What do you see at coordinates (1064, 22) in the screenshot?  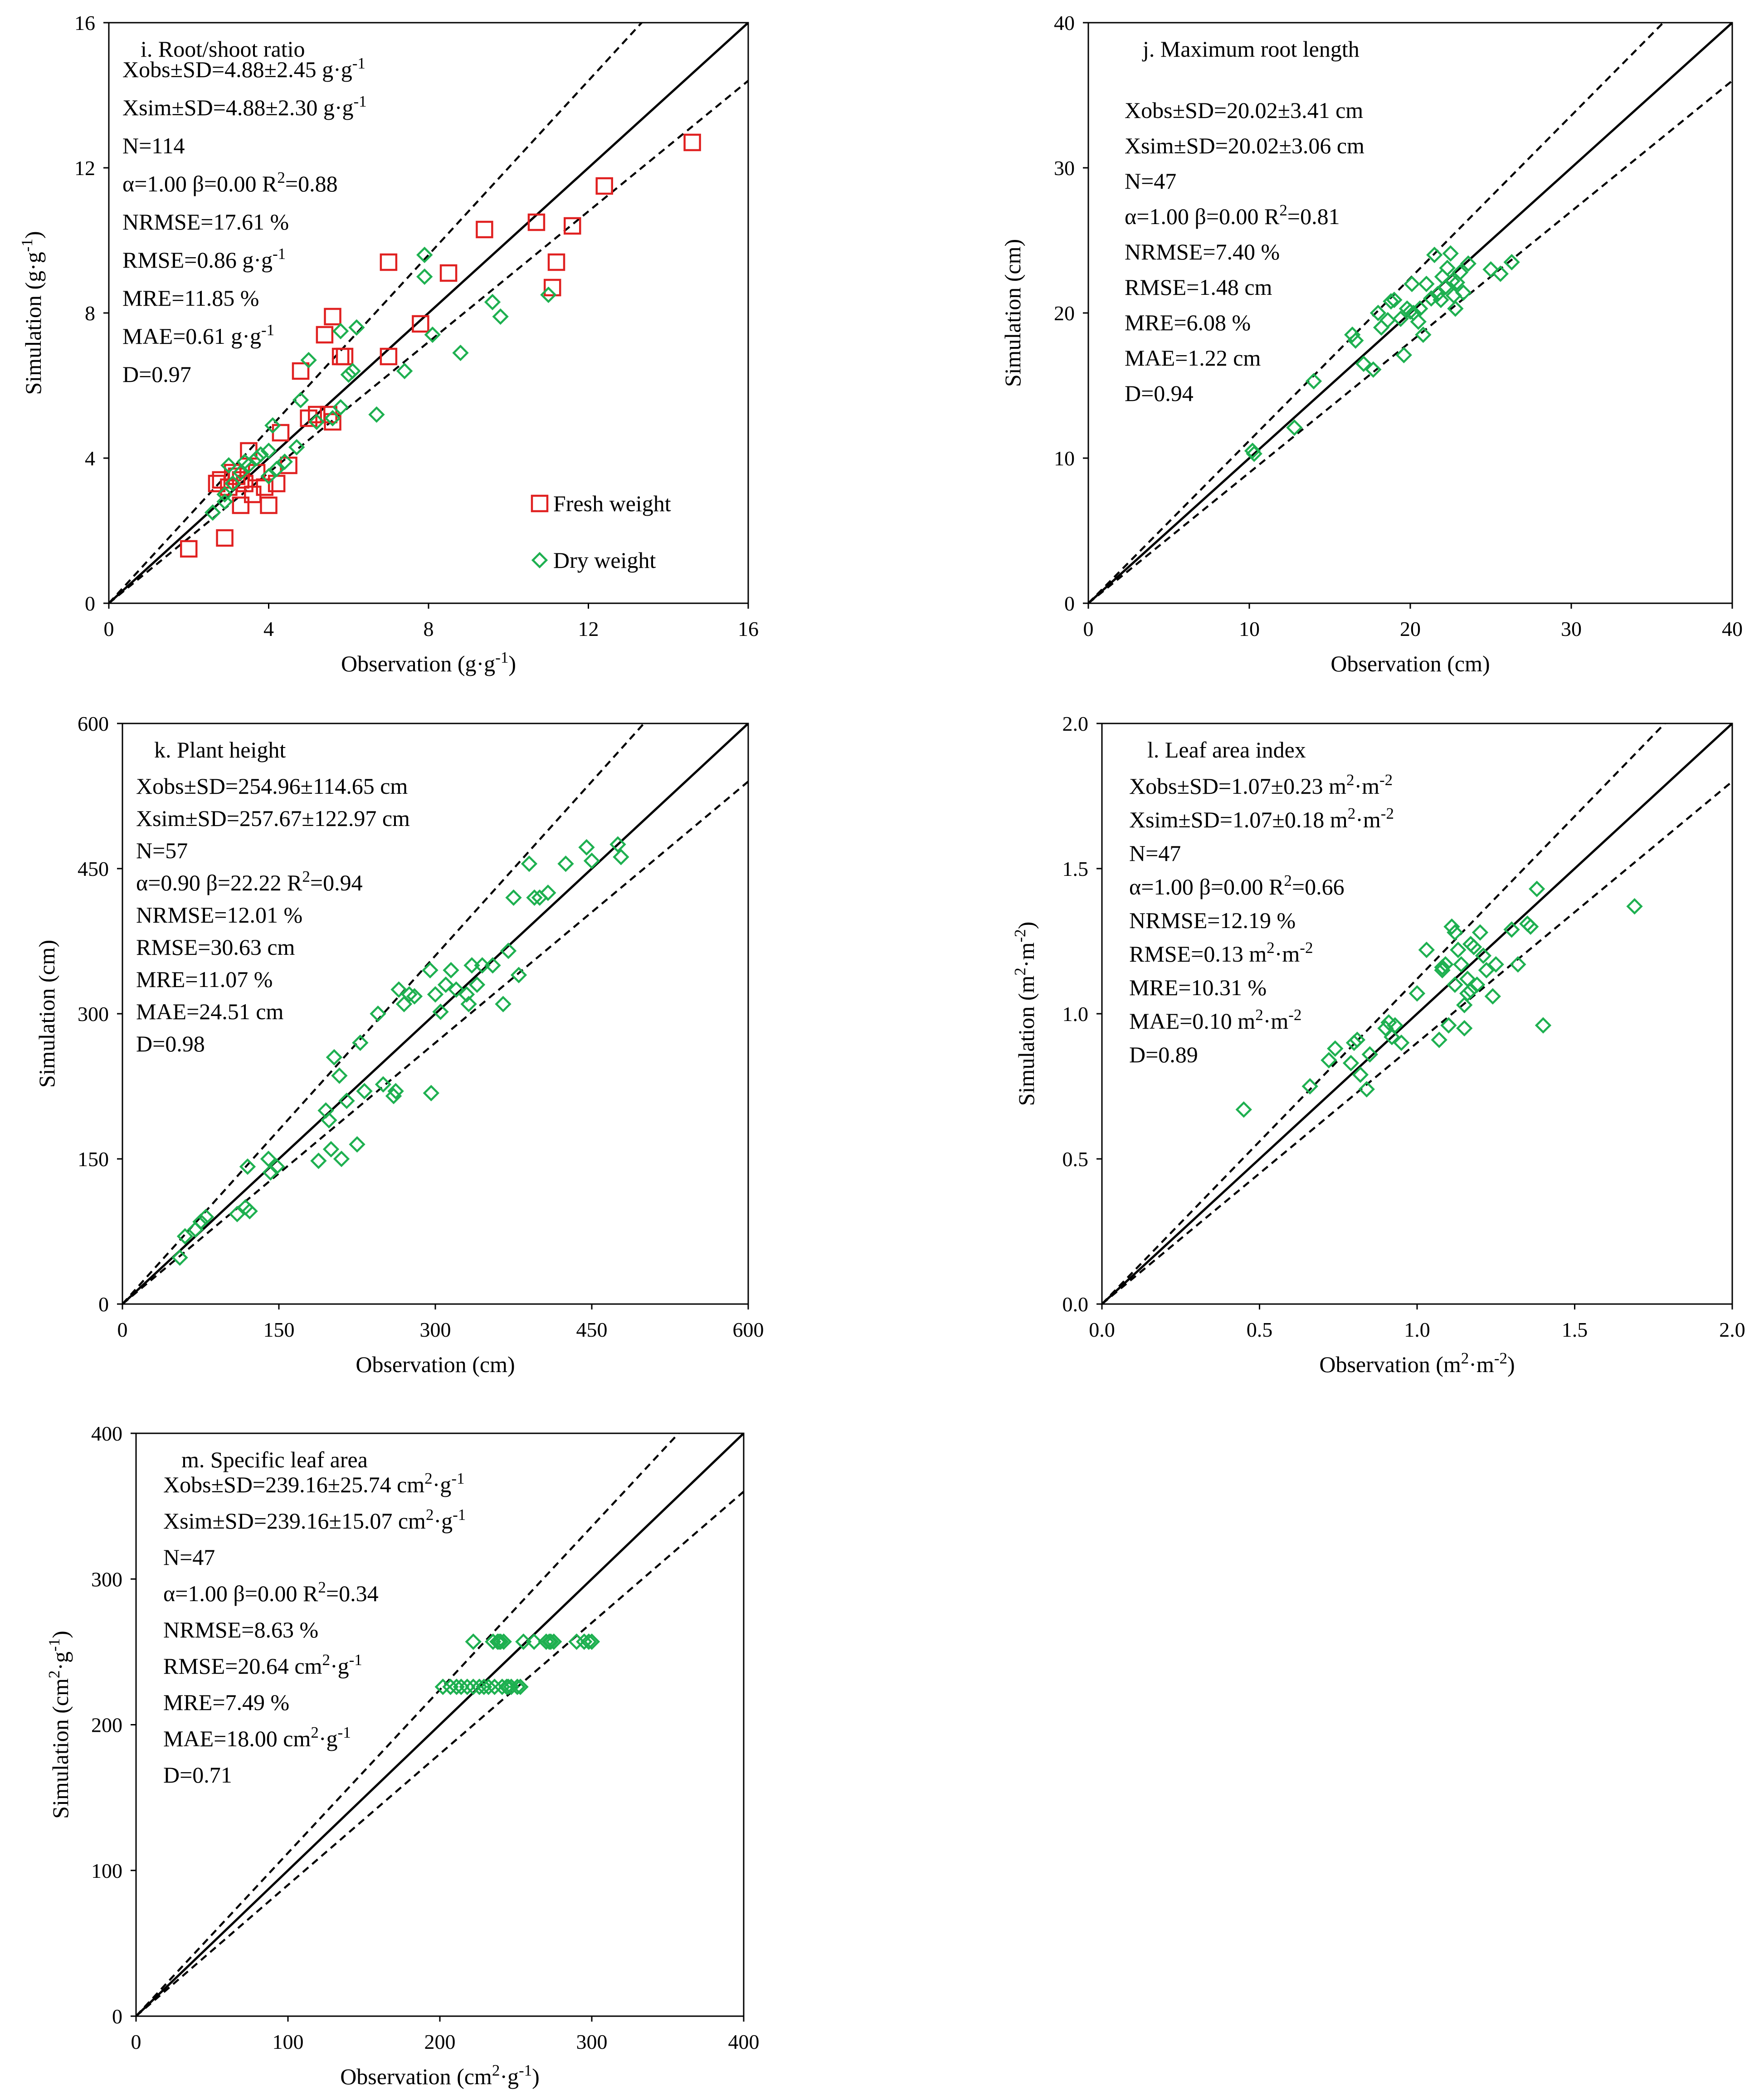 I see `y-tick-label: 40` at bounding box center [1064, 22].